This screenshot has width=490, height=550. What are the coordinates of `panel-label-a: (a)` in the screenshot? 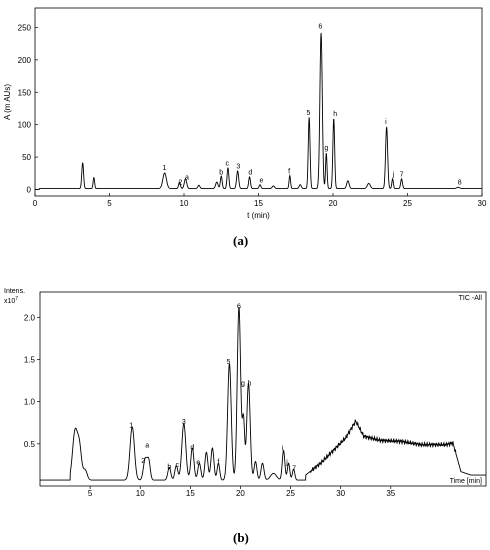 It's located at (241, 240).